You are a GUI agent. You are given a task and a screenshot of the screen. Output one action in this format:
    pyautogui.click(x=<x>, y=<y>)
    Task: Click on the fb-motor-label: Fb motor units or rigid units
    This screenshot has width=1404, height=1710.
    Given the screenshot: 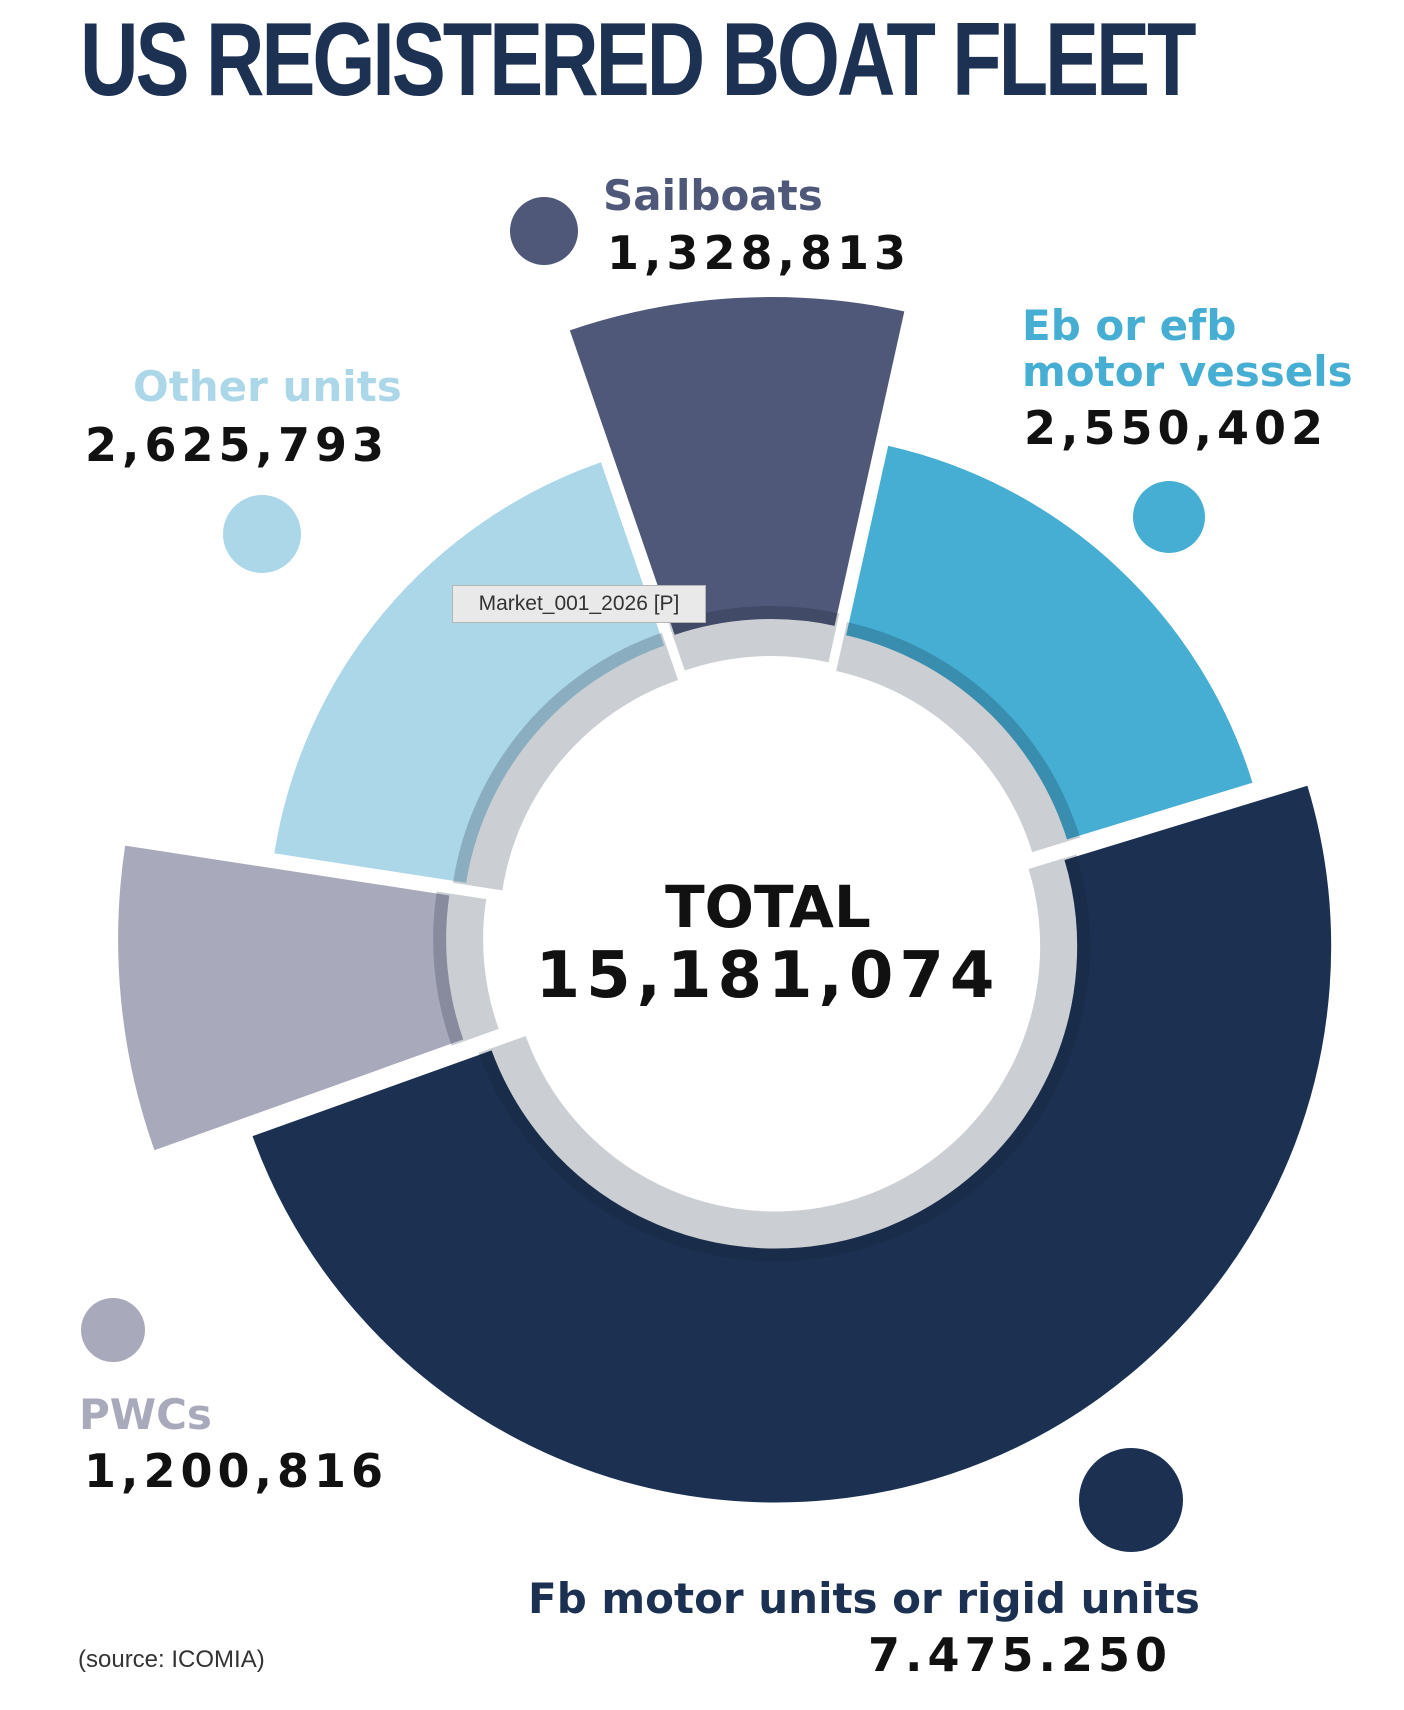 What is the action you would take?
    pyautogui.click(x=864, y=1598)
    